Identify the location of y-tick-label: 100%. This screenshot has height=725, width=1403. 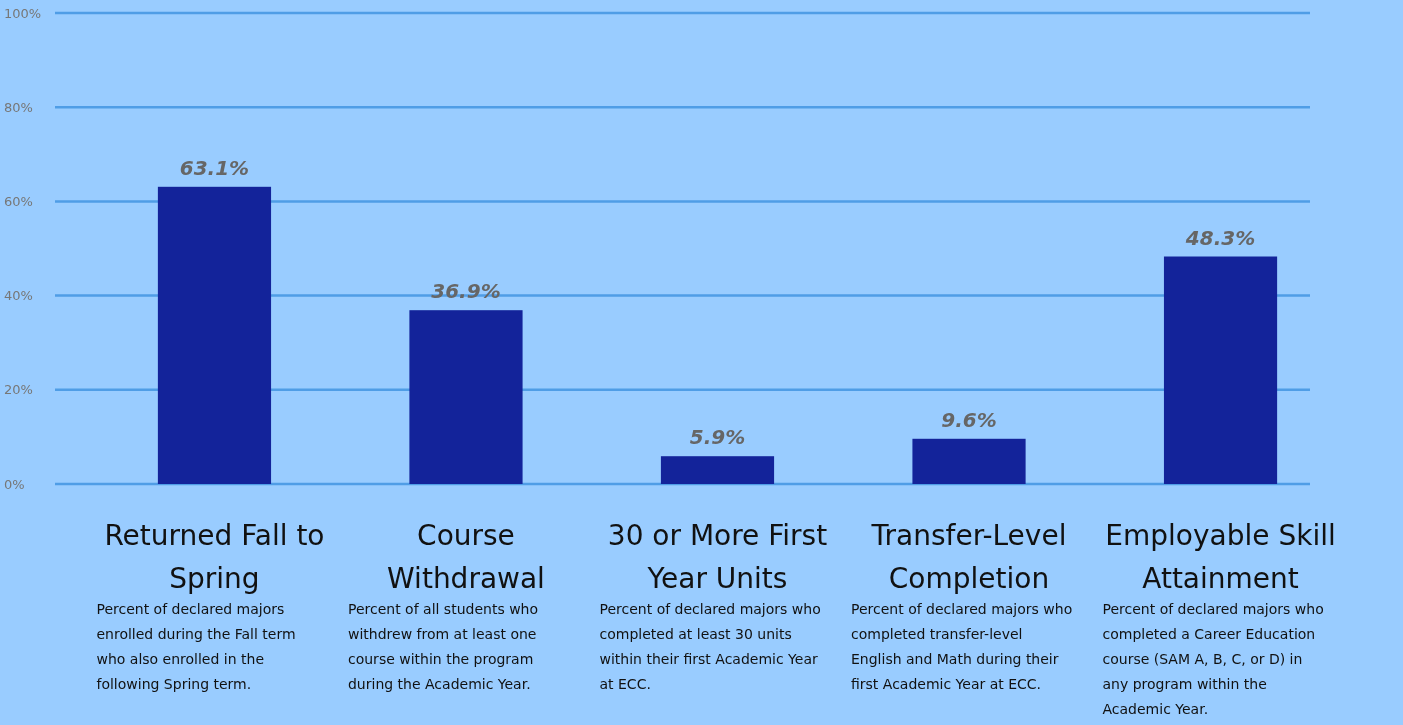
(23, 13).